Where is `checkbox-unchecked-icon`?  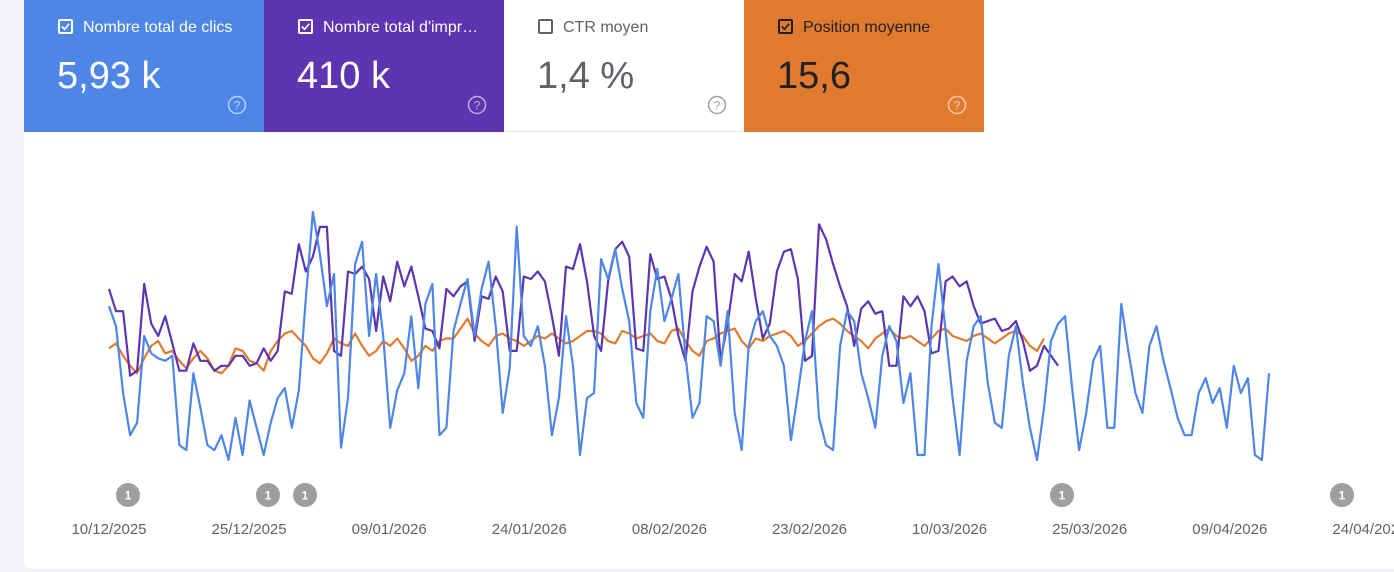
checkbox-unchecked-icon is located at coordinates (545, 26).